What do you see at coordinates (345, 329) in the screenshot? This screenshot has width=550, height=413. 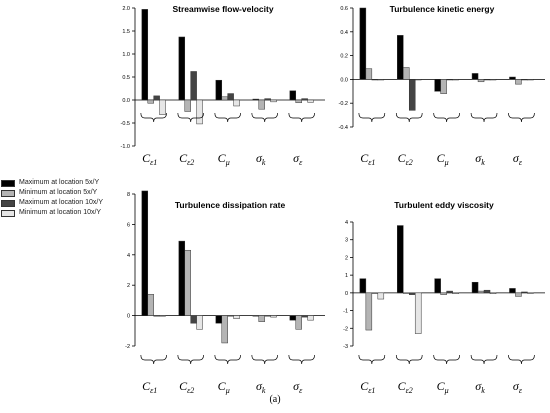 I see `y-tick-label: -2` at bounding box center [345, 329].